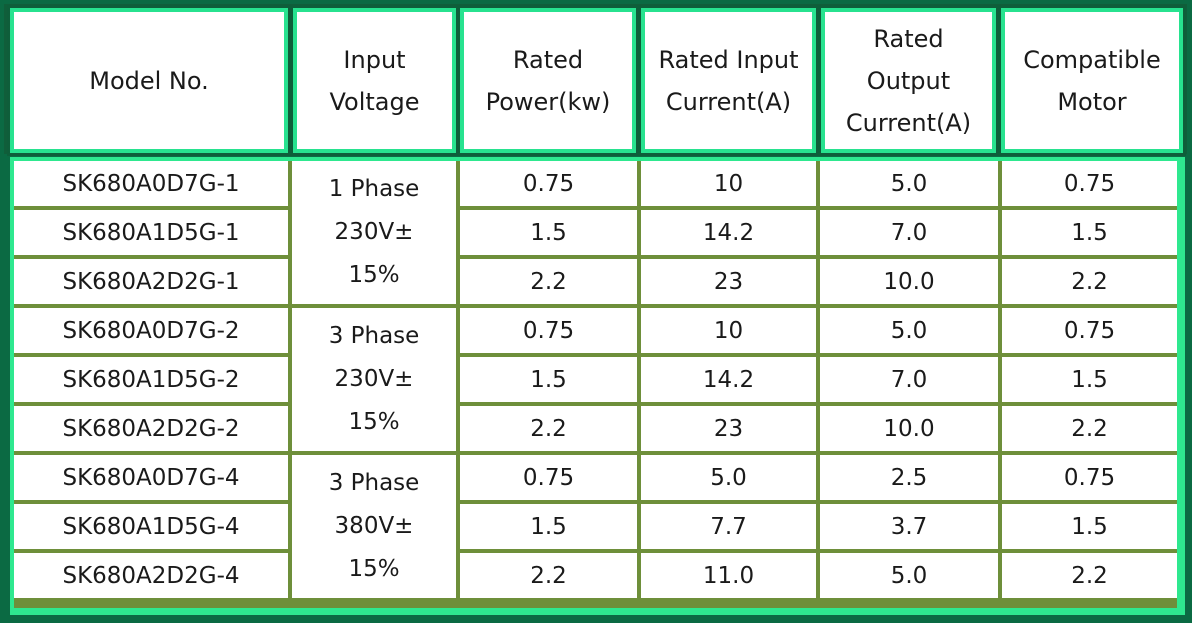 The width and height of the screenshot is (1192, 623). Describe the element at coordinates (728, 575) in the screenshot. I see `rated-input-current-cell: 11.0` at that location.